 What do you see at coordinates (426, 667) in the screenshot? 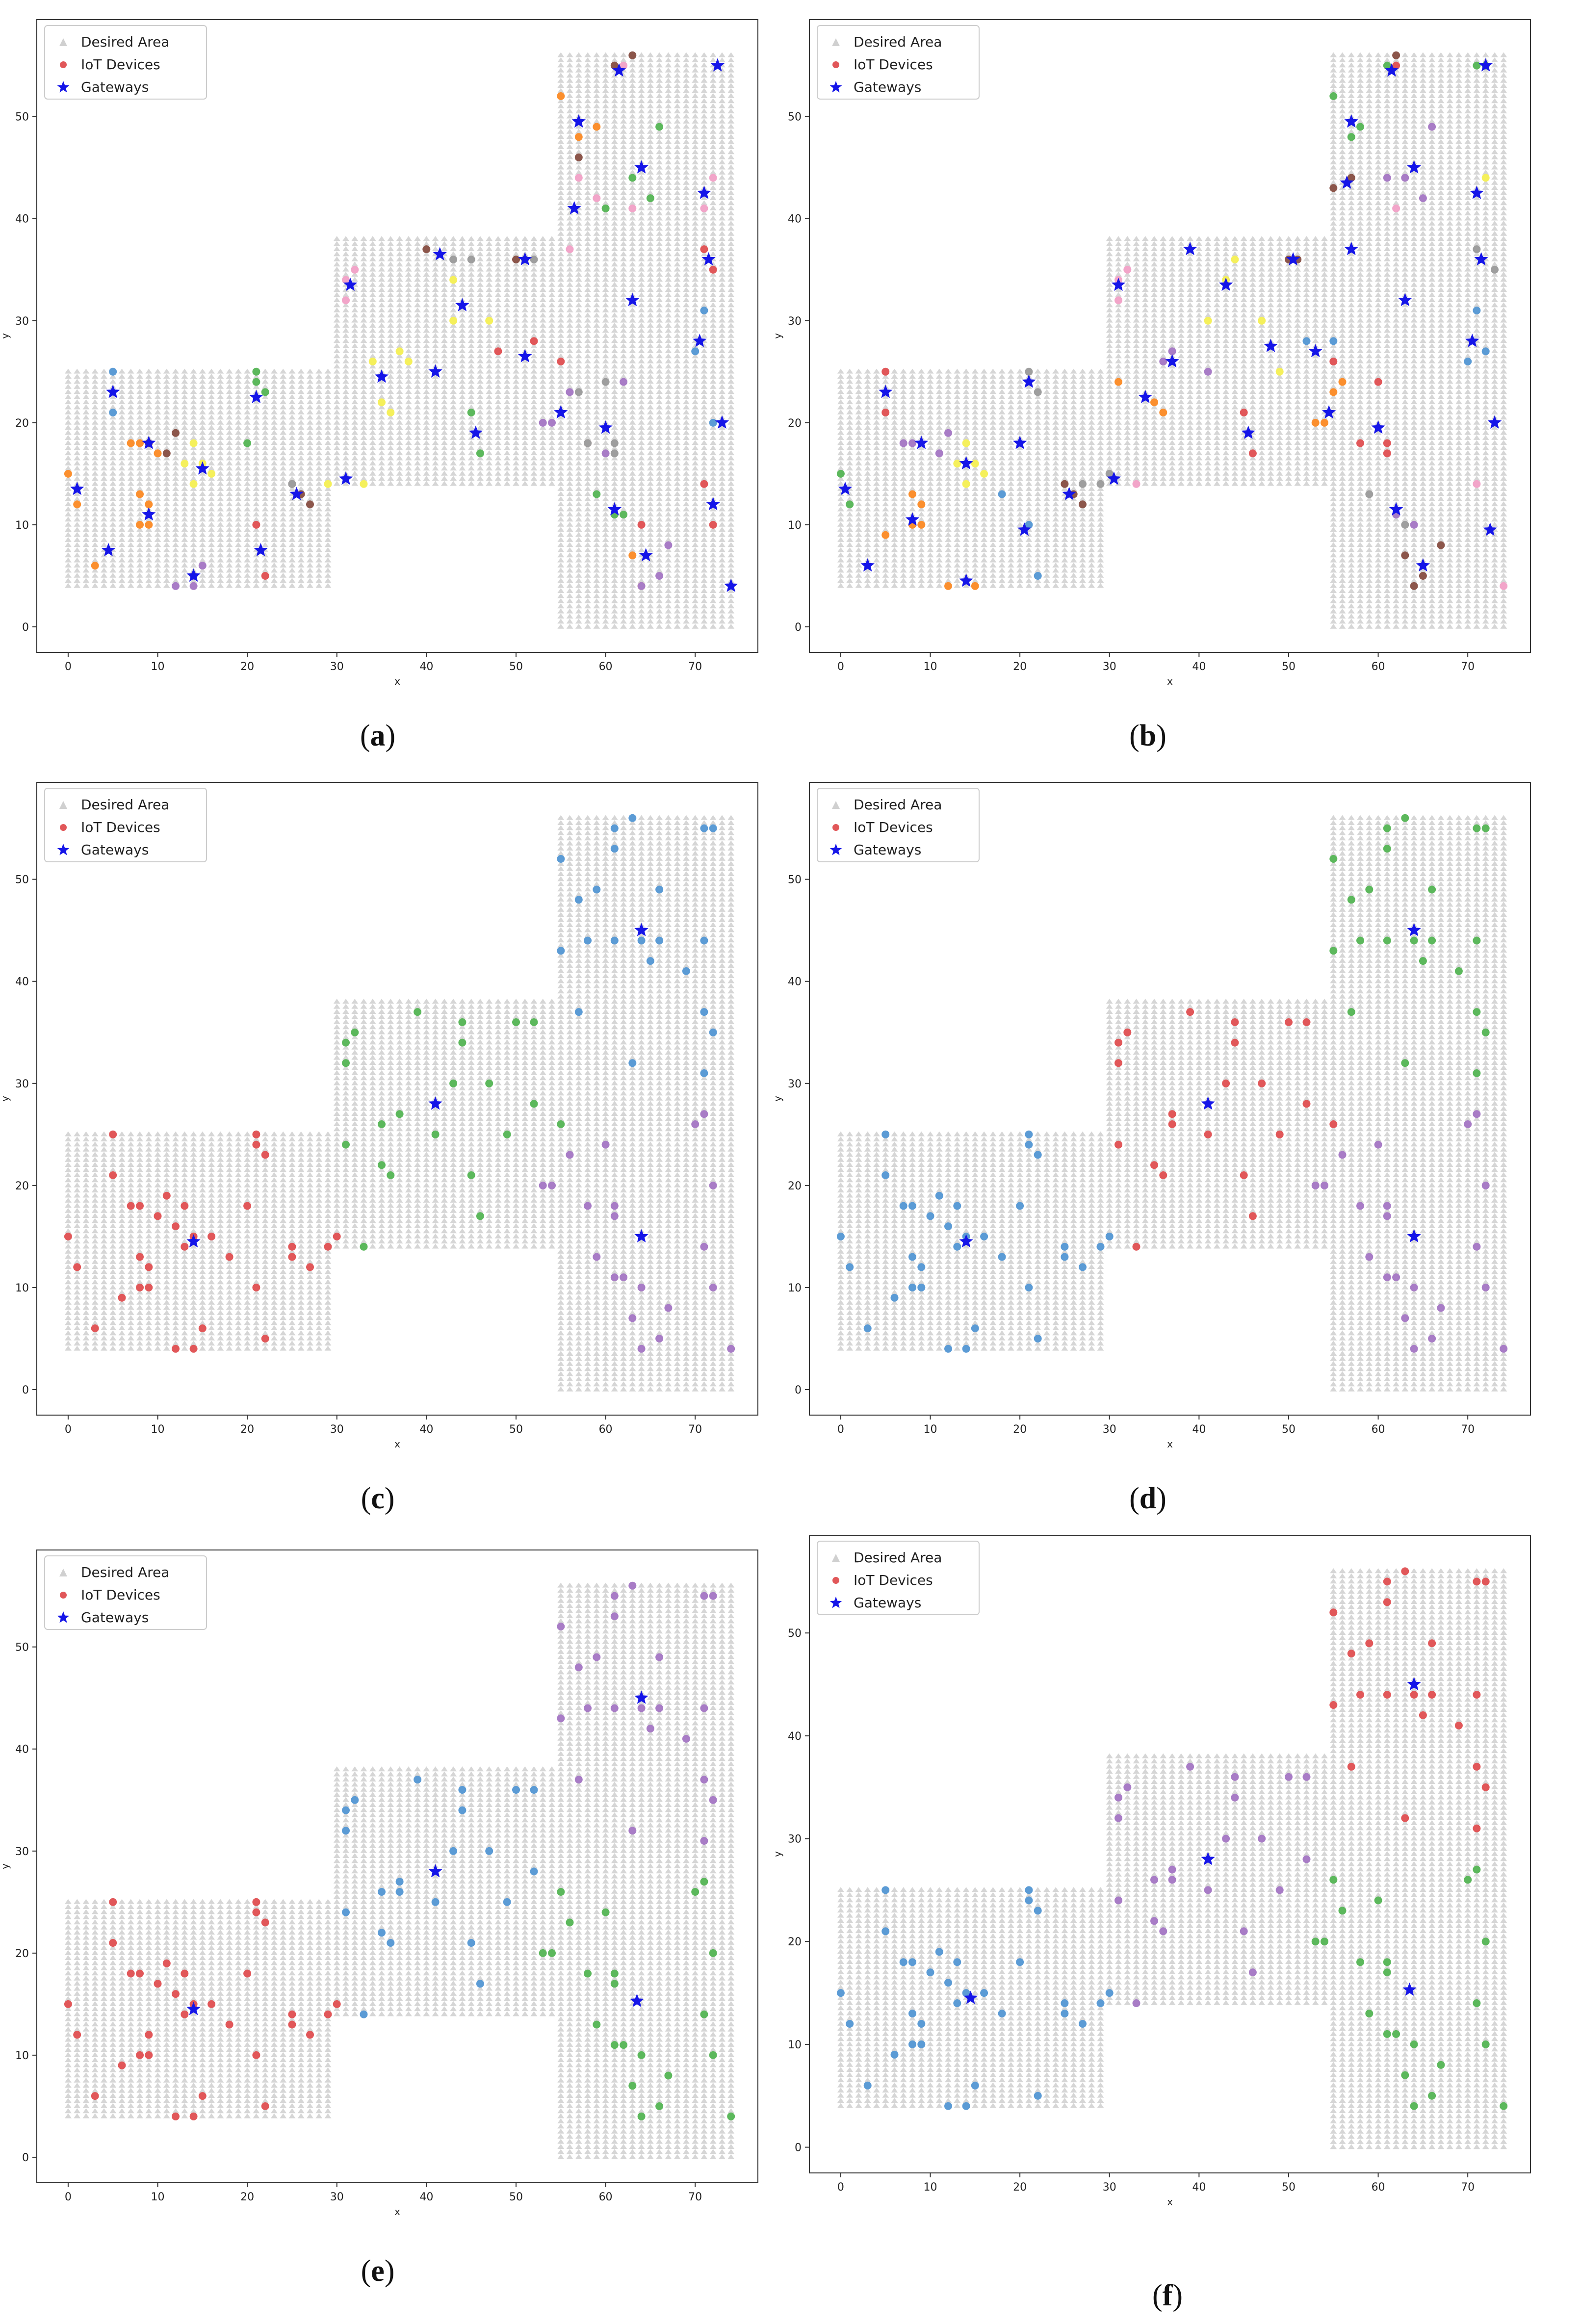
I see `x-tick-label: 40` at bounding box center [426, 667].